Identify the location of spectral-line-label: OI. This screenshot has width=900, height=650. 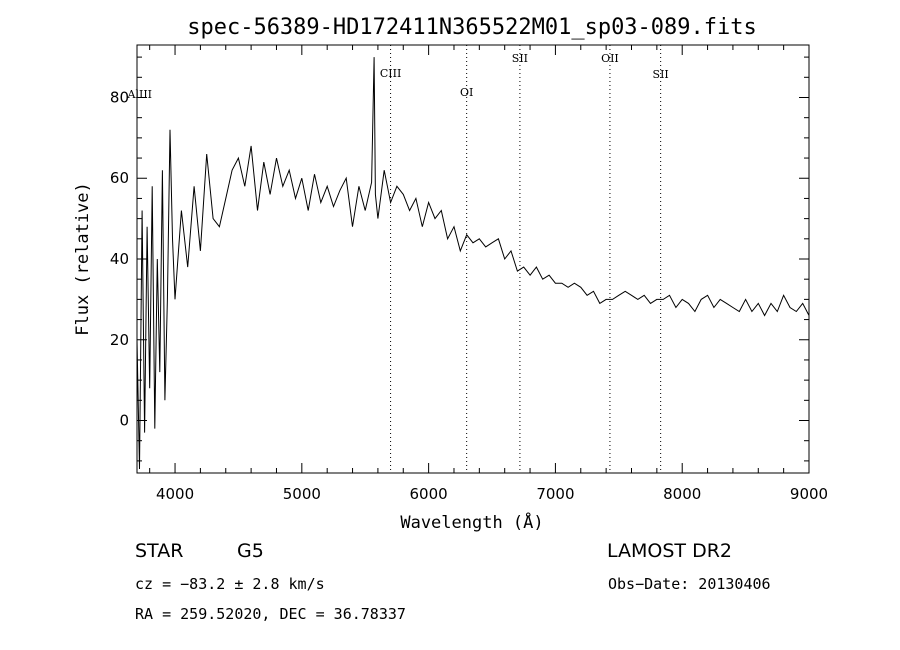
(466, 92).